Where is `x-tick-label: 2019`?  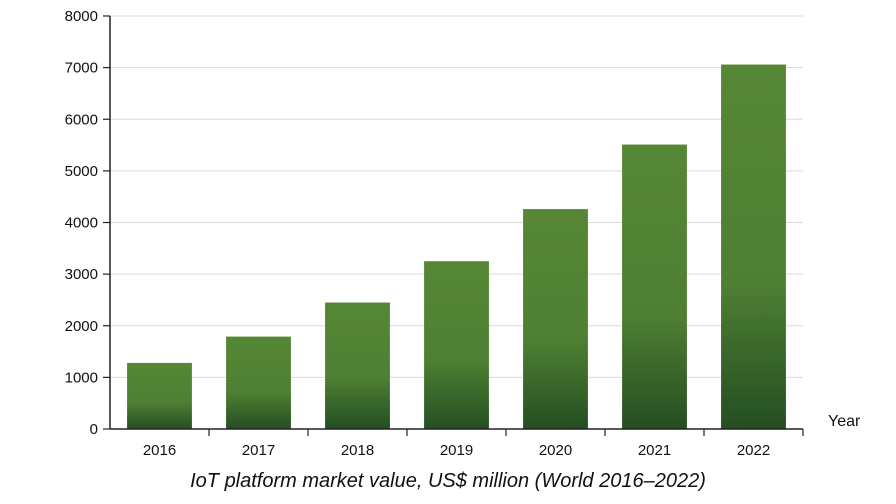
x-tick-label: 2019 is located at coordinates (456, 450).